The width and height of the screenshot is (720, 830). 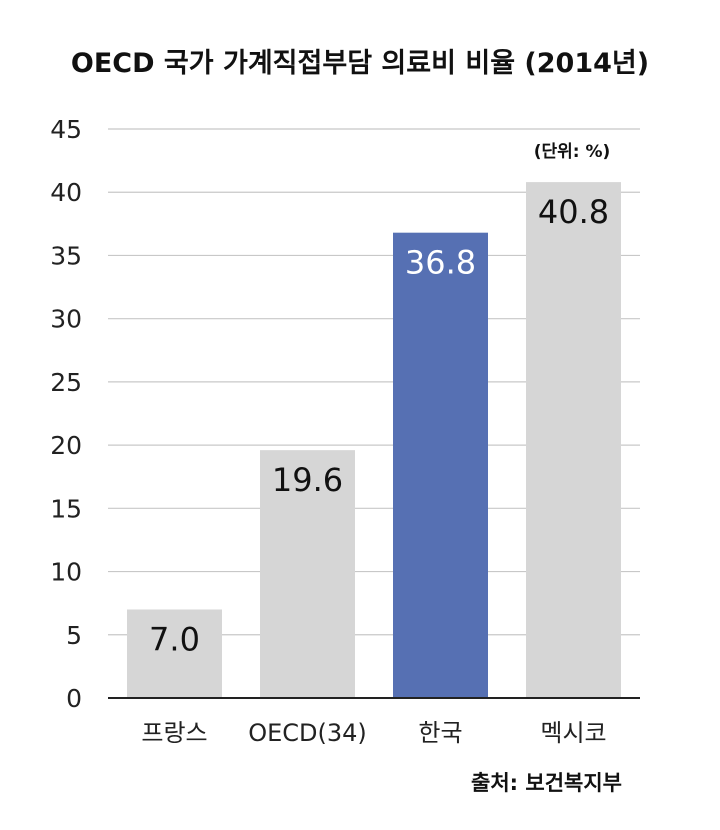 I want to click on x-tick-label: OECD(34), so click(x=307, y=733).